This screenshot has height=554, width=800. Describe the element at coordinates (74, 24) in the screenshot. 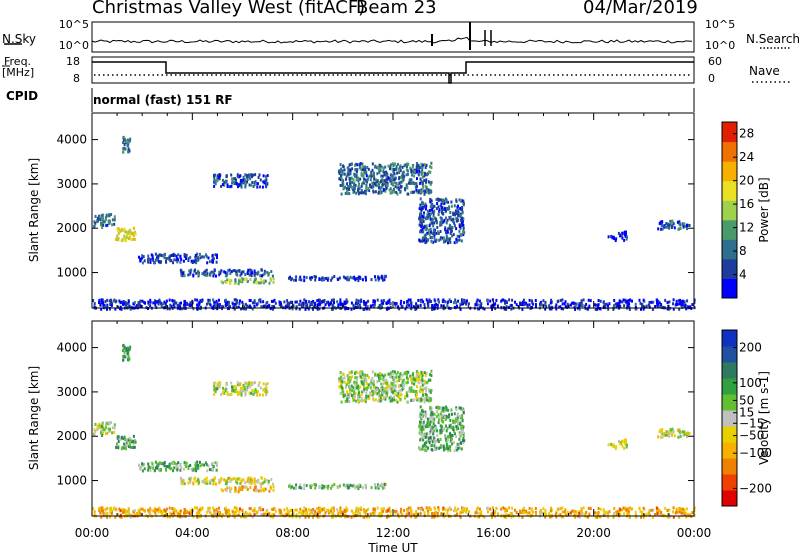

I see `noise-tick-left-top: 10^5` at that location.